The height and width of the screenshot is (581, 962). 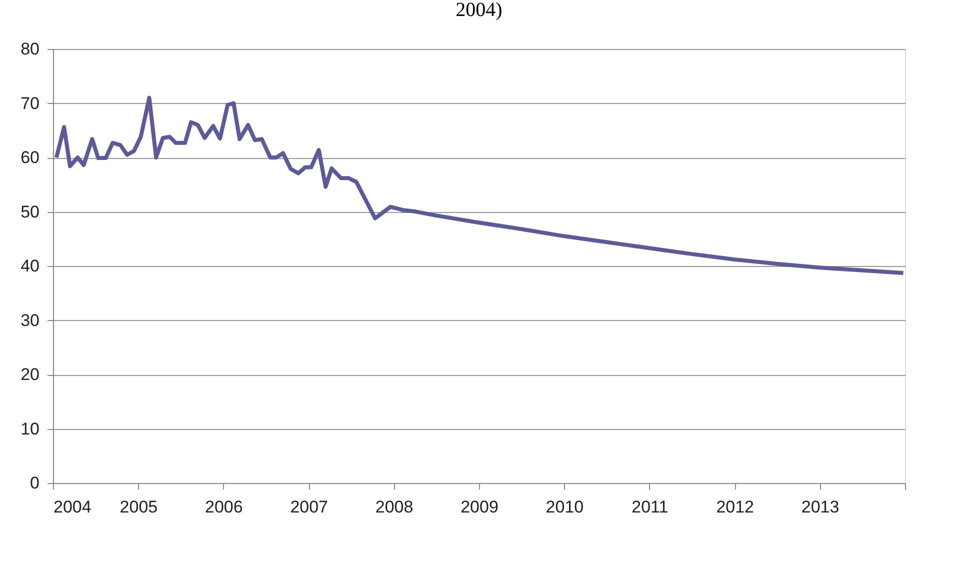 I want to click on x-tick-label: 2011, so click(x=650, y=507).